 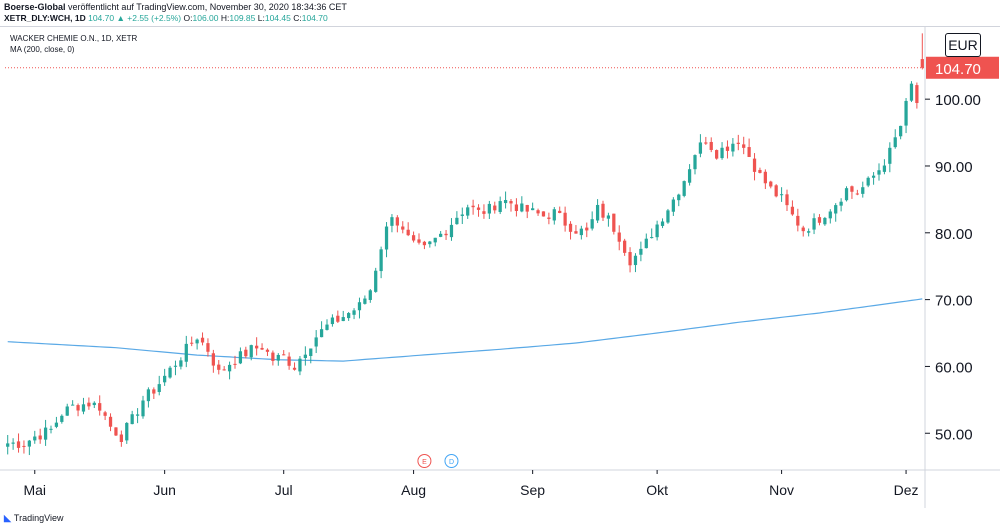 I want to click on legend-indicator: MA (200, close, 0), so click(x=42, y=49).